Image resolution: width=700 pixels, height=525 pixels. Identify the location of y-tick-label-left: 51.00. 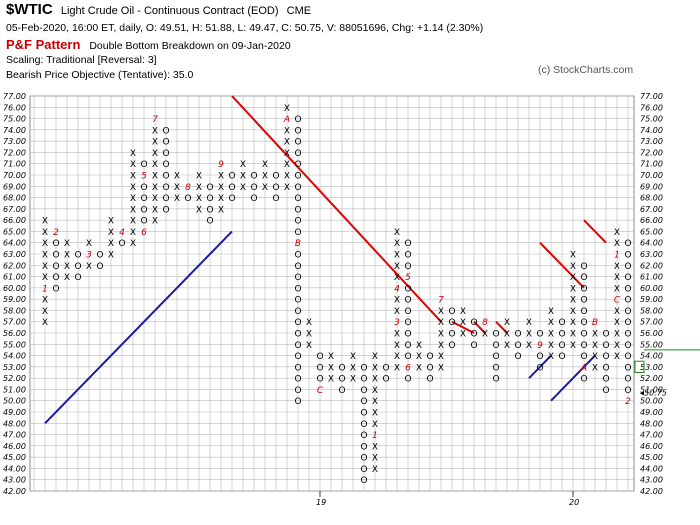
(14, 389).